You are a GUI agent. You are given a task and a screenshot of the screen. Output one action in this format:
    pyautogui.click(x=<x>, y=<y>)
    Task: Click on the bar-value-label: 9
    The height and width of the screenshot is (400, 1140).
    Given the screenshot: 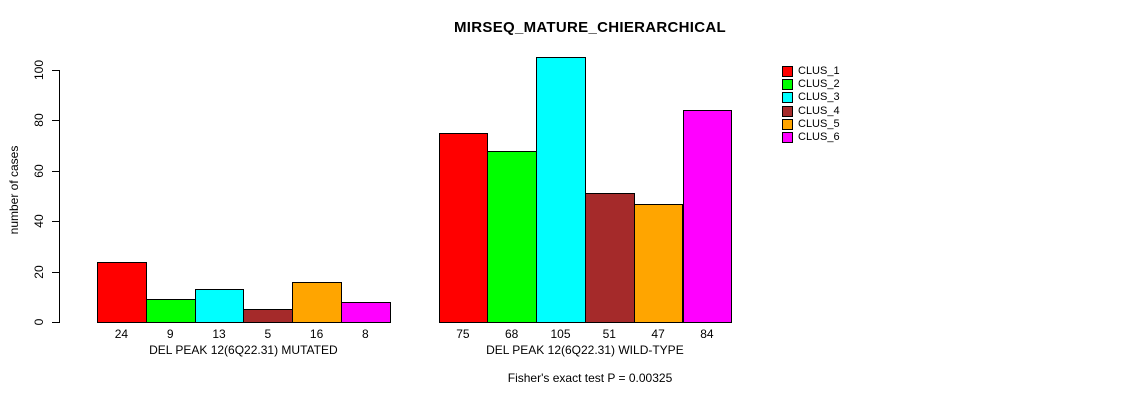 What is the action you would take?
    pyautogui.click(x=170, y=334)
    